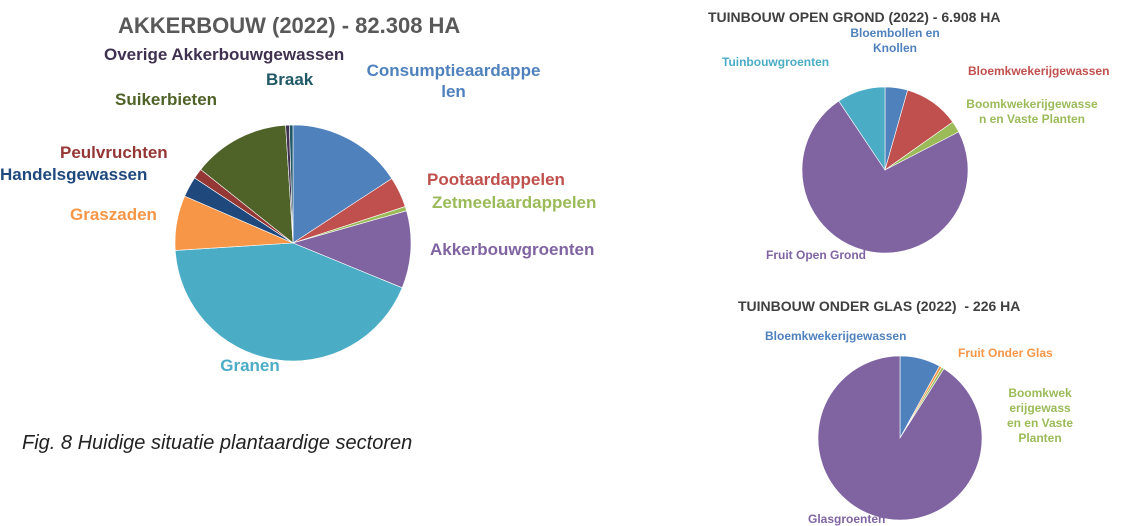 The image size is (1128, 526). What do you see at coordinates (879, 306) in the screenshot?
I see `chart-title: TUINBOUW ONDER GLAS (2022) - 226 HA` at bounding box center [879, 306].